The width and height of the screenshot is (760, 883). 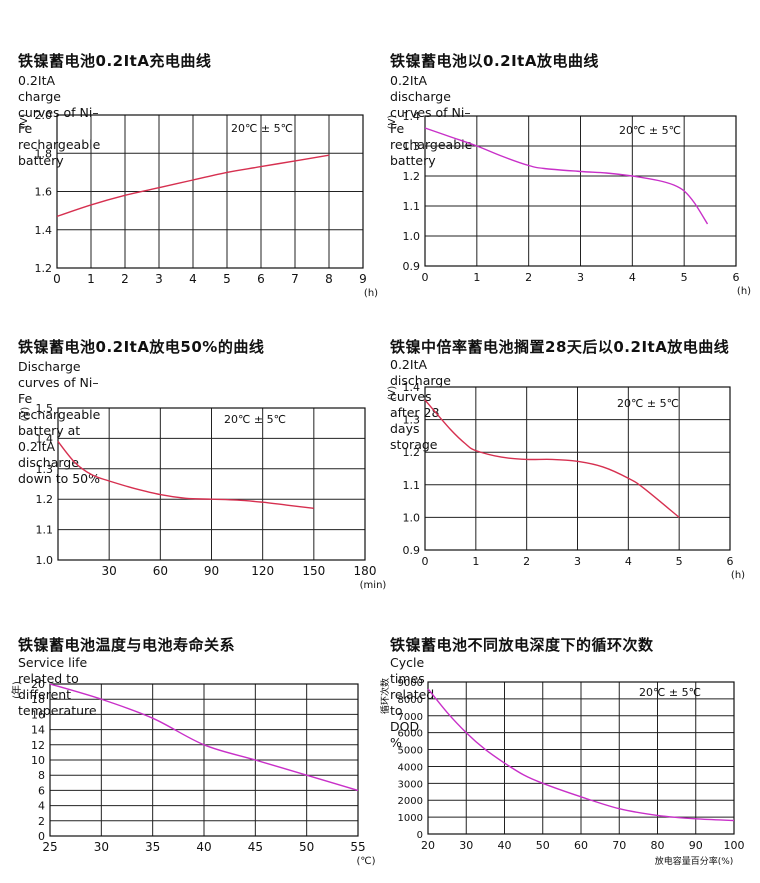 What do you see at coordinates (38, 745) in the screenshot?
I see `y-tick-label: 12` at bounding box center [38, 745].